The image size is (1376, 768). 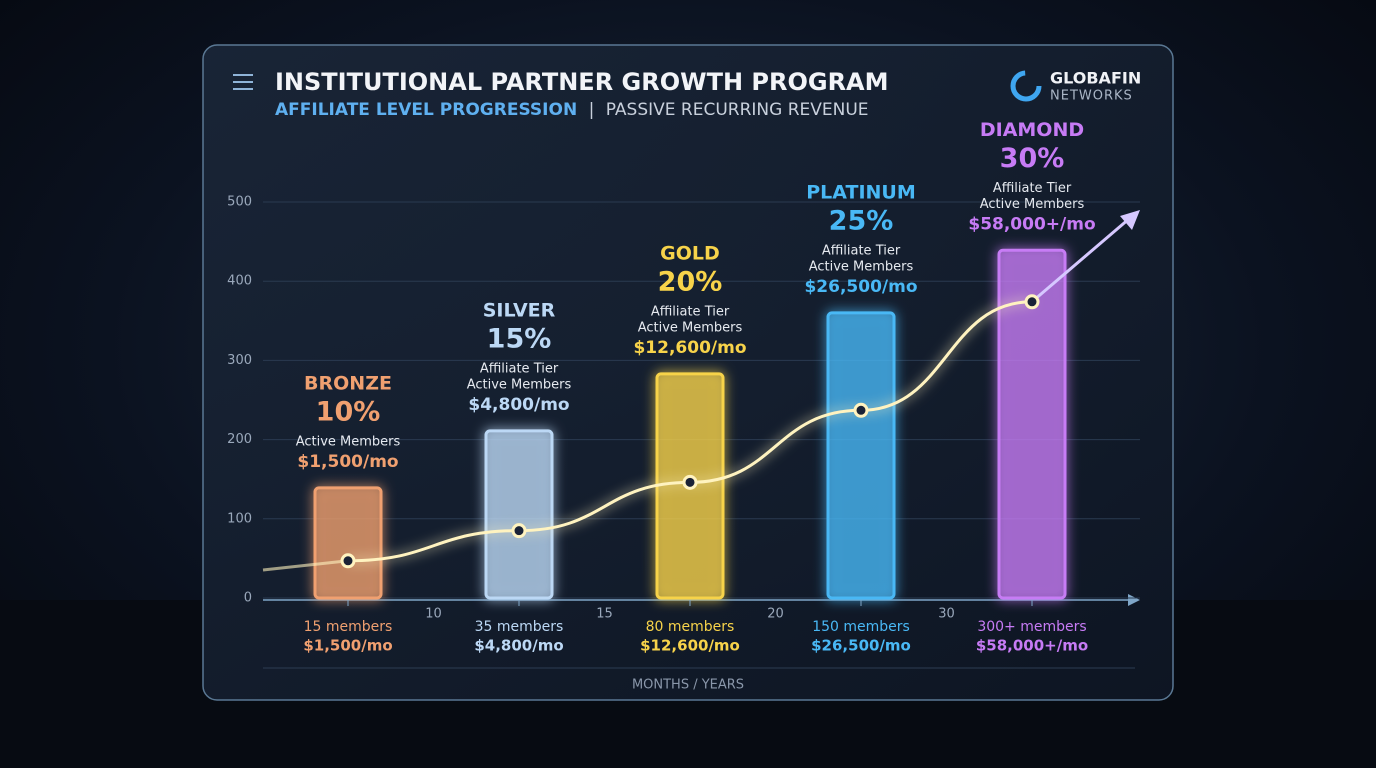 I want to click on tier-name: PLATINUM, so click(x=861, y=192).